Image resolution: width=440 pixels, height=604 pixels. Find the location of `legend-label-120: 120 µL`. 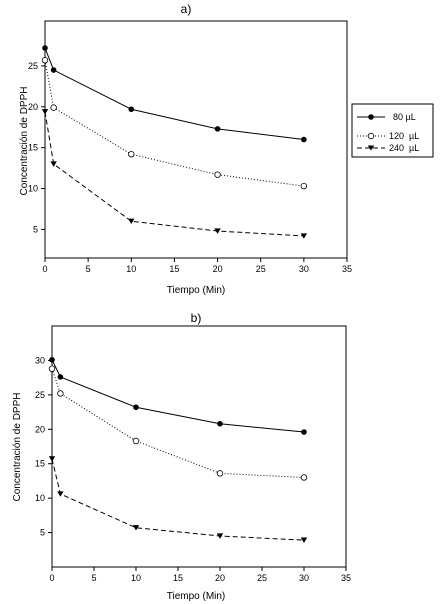

legend-label-120: 120 µL is located at coordinates (404, 136).